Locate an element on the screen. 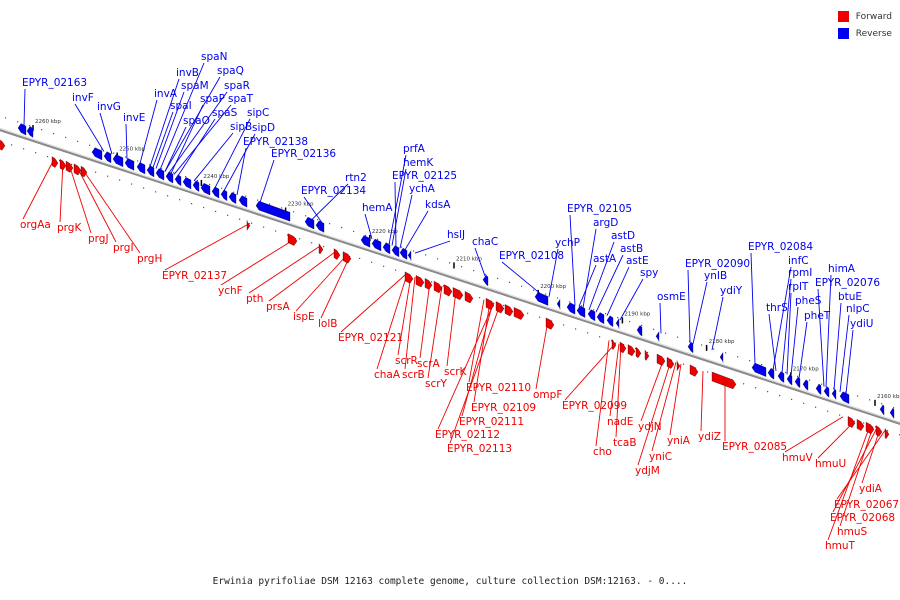 Image resolution: width=900 pixels, height=600 pixels. gene-label-infc: infC is located at coordinates (798, 261).